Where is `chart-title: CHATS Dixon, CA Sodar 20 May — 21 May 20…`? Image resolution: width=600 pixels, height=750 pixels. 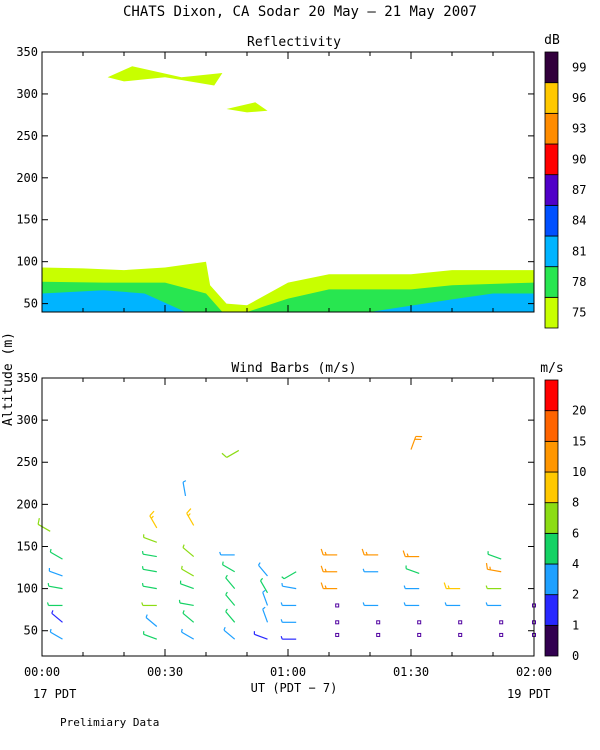
chart-title: CHATS Dixon, CA Sodar 20 May — 21 May 20… is located at coordinates (300, 12).